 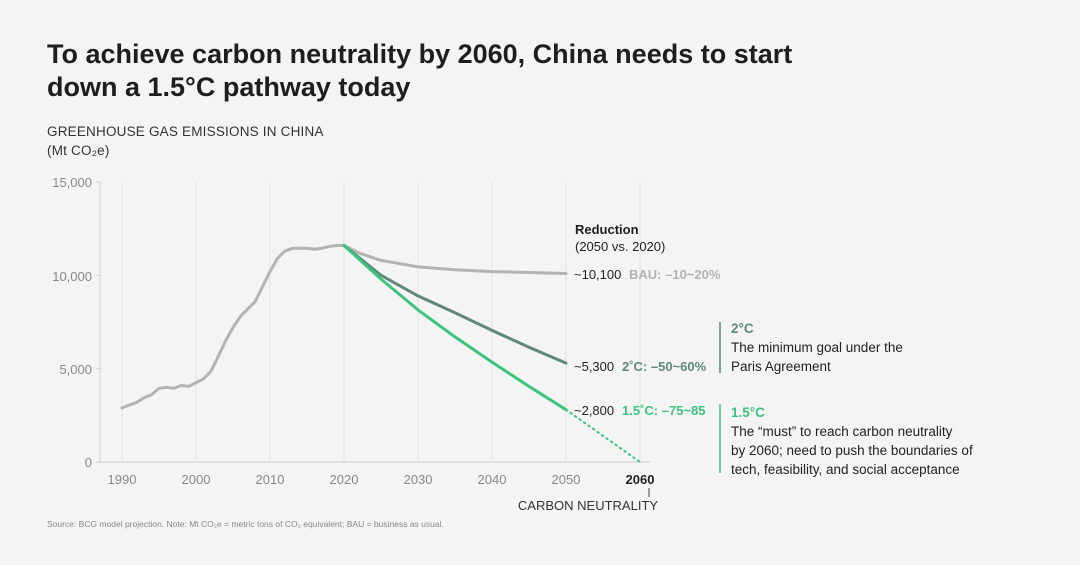 What do you see at coordinates (640, 479) in the screenshot?
I see `x-tick-label-2060: 2060` at bounding box center [640, 479].